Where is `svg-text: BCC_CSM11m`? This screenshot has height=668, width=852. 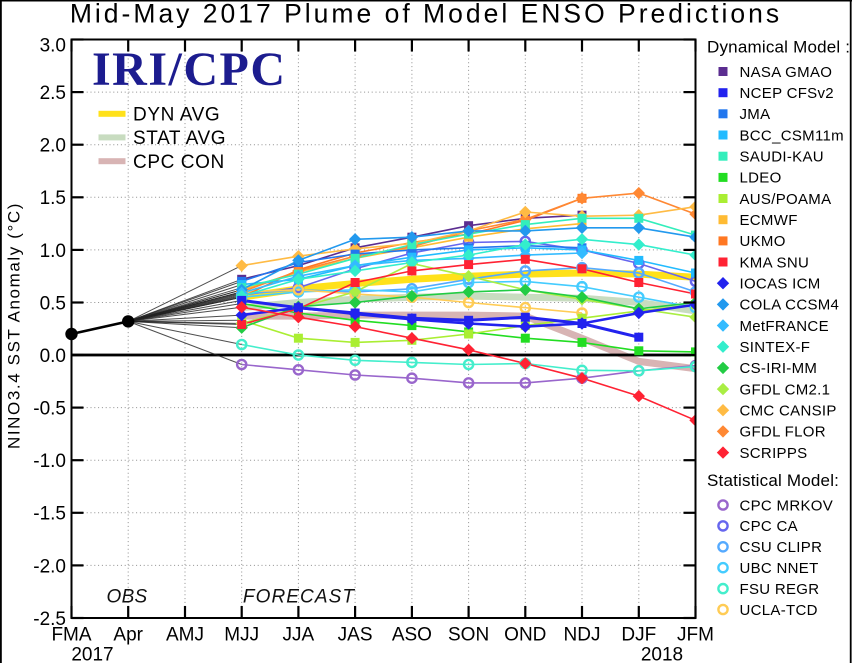
svg-text: BCC_CSM11m is located at coordinates (792, 135).